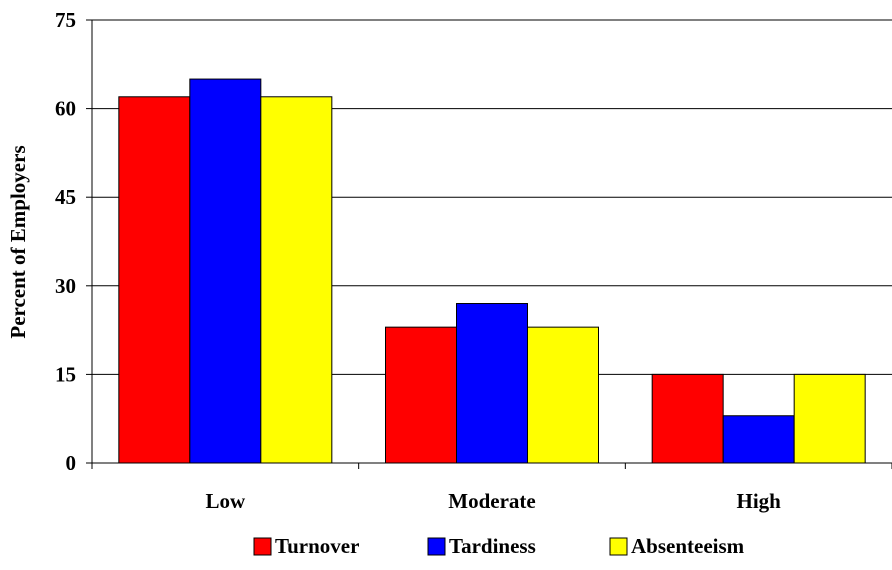  What do you see at coordinates (65, 374) in the screenshot?
I see `y-tick-label: 15` at bounding box center [65, 374].